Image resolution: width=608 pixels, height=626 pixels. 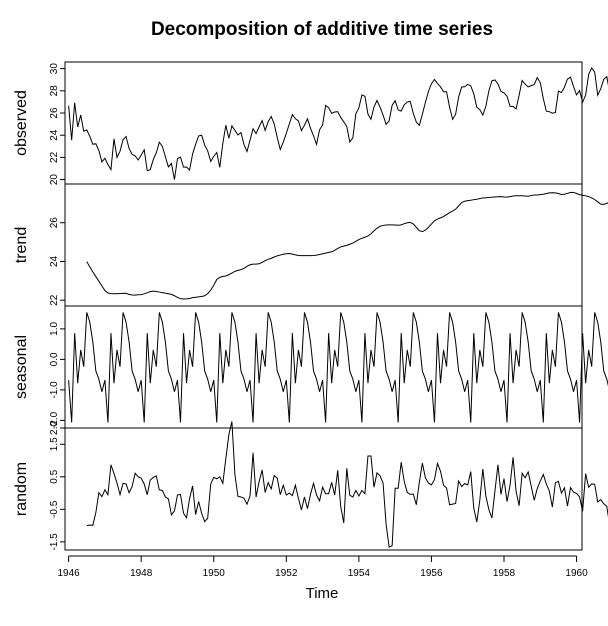 What do you see at coordinates (54, 420) in the screenshot?
I see `y-tick-label: -2.0` at bounding box center [54, 420].